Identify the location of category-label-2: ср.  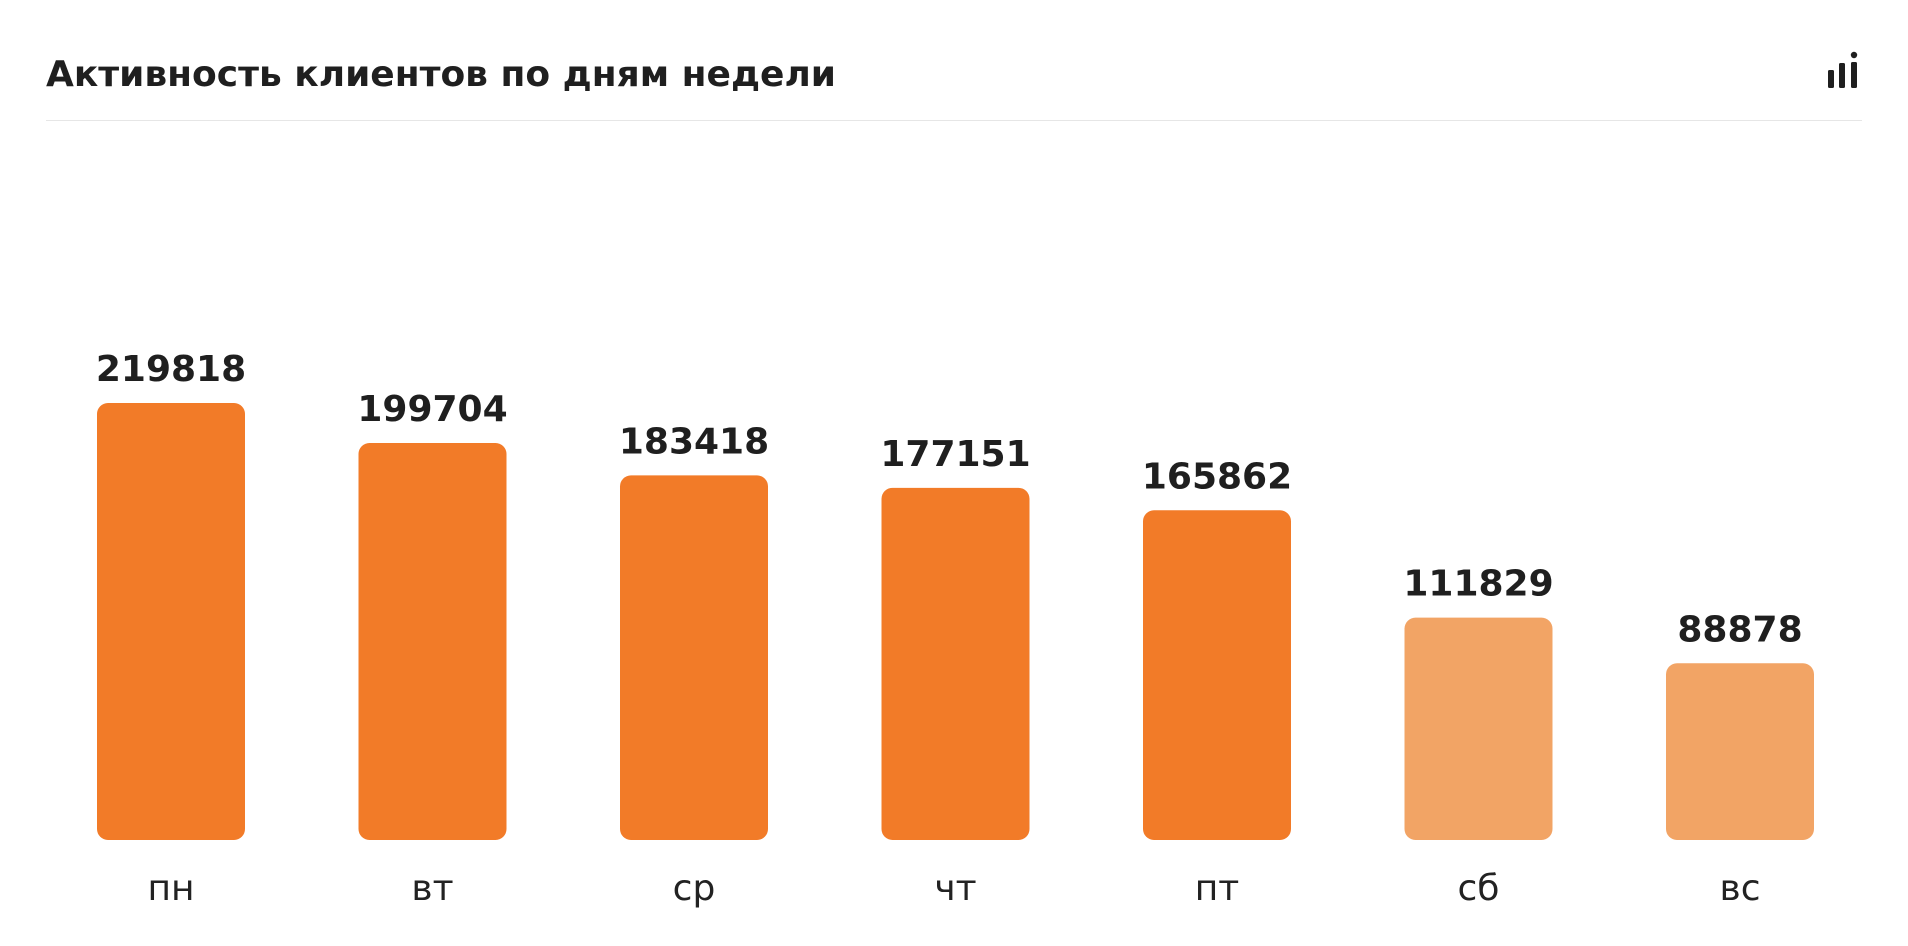
(694, 888).